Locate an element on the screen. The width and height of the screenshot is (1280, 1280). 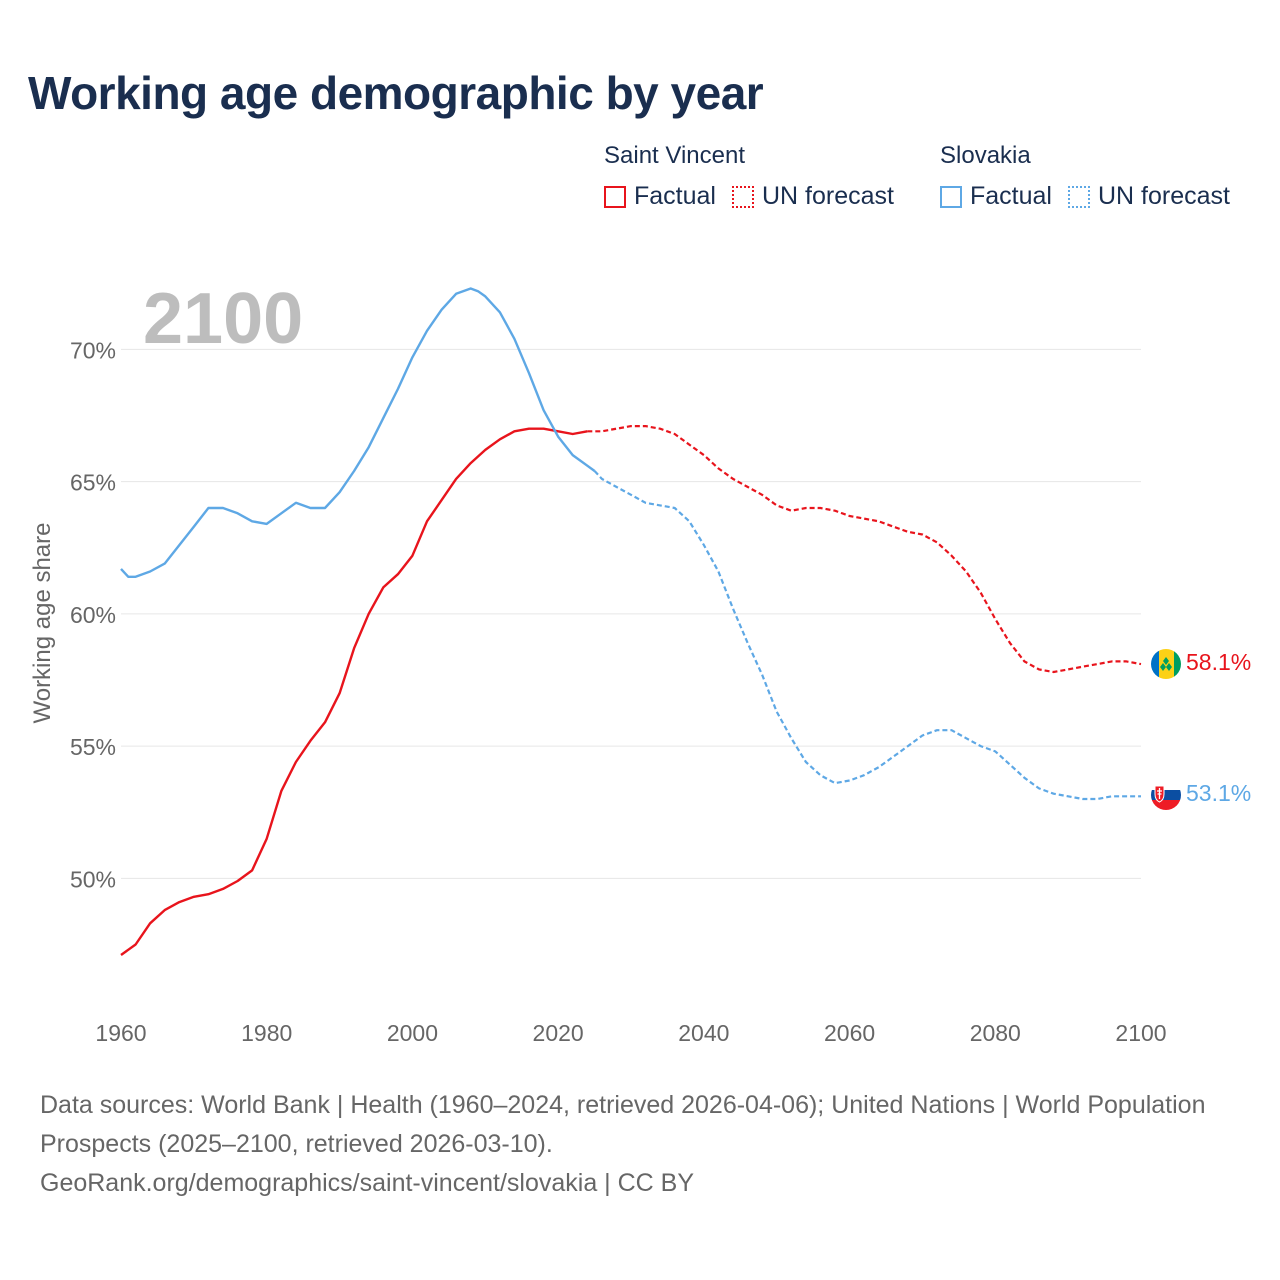
saint-vincent-end-label: 58.1% is located at coordinates (1218, 662).